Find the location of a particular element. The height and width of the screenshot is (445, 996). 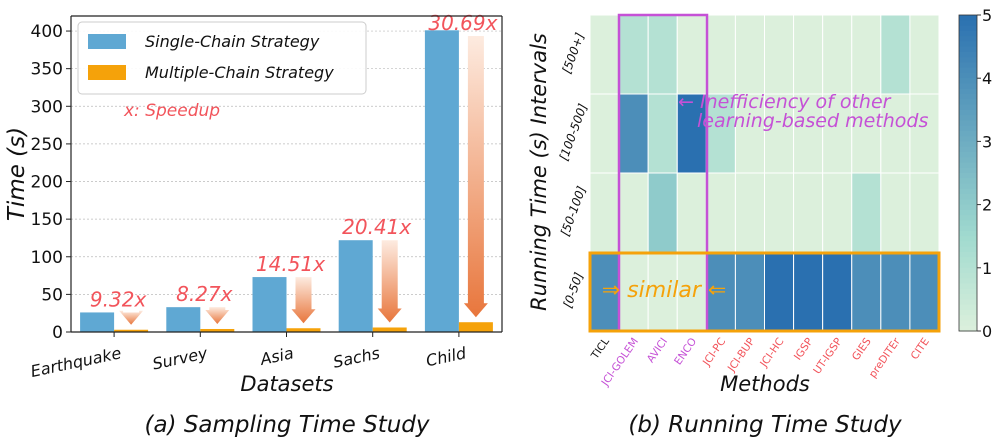

y-tick-label: 400 is located at coordinates (47, 32).